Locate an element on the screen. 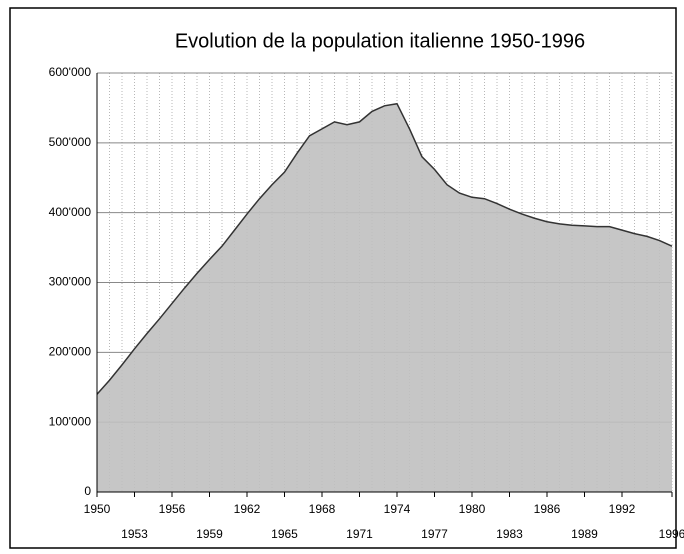 The height and width of the screenshot is (554, 684). y-tick-label: 0 is located at coordinates (87, 491).